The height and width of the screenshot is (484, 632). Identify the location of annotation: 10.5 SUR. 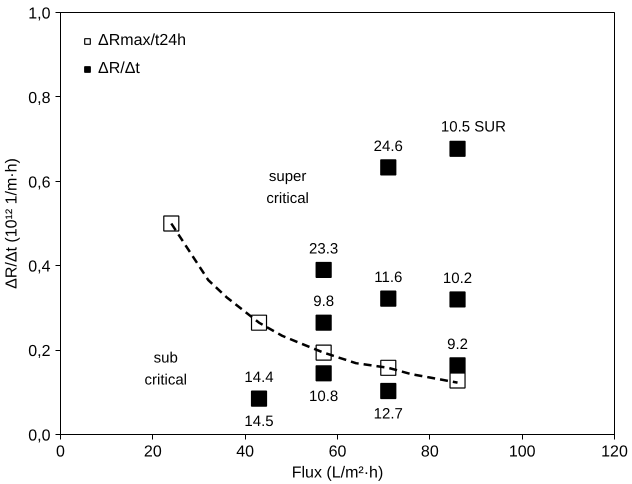
(473, 127).